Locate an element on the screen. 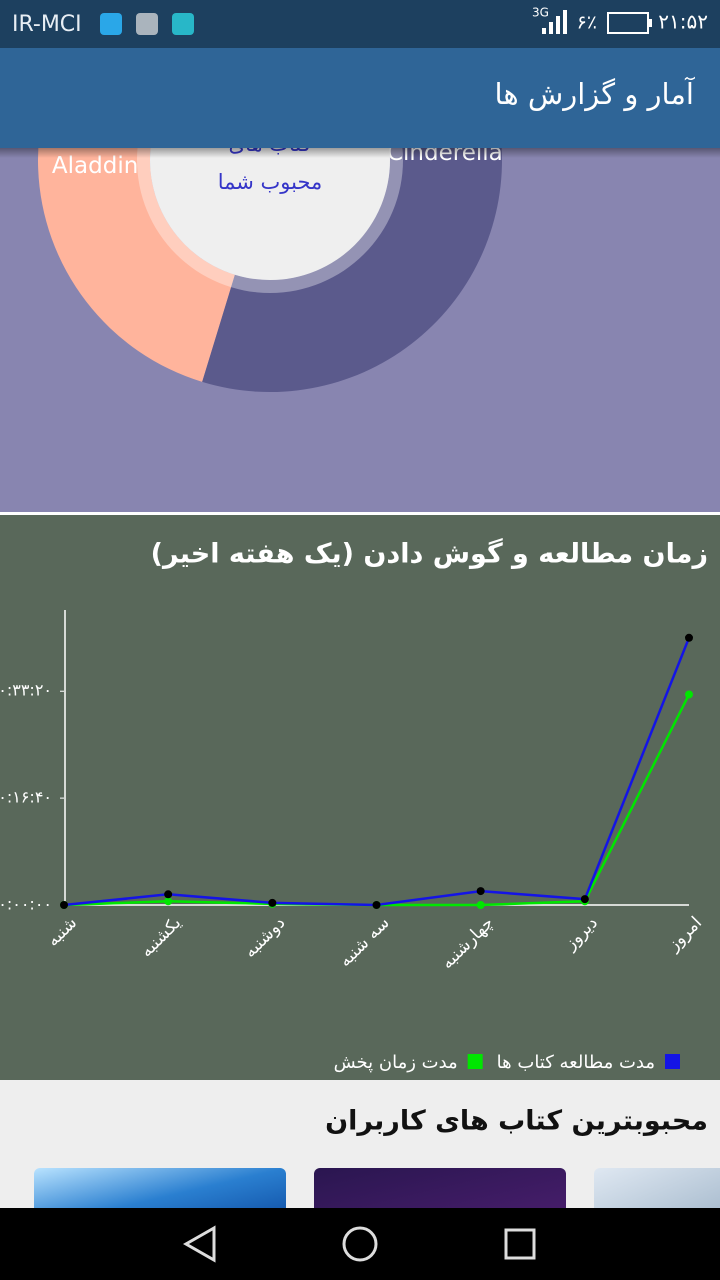 This screenshot has height=1280, width=720. legend-label: مدت زمان پخش is located at coordinates (396, 1062).